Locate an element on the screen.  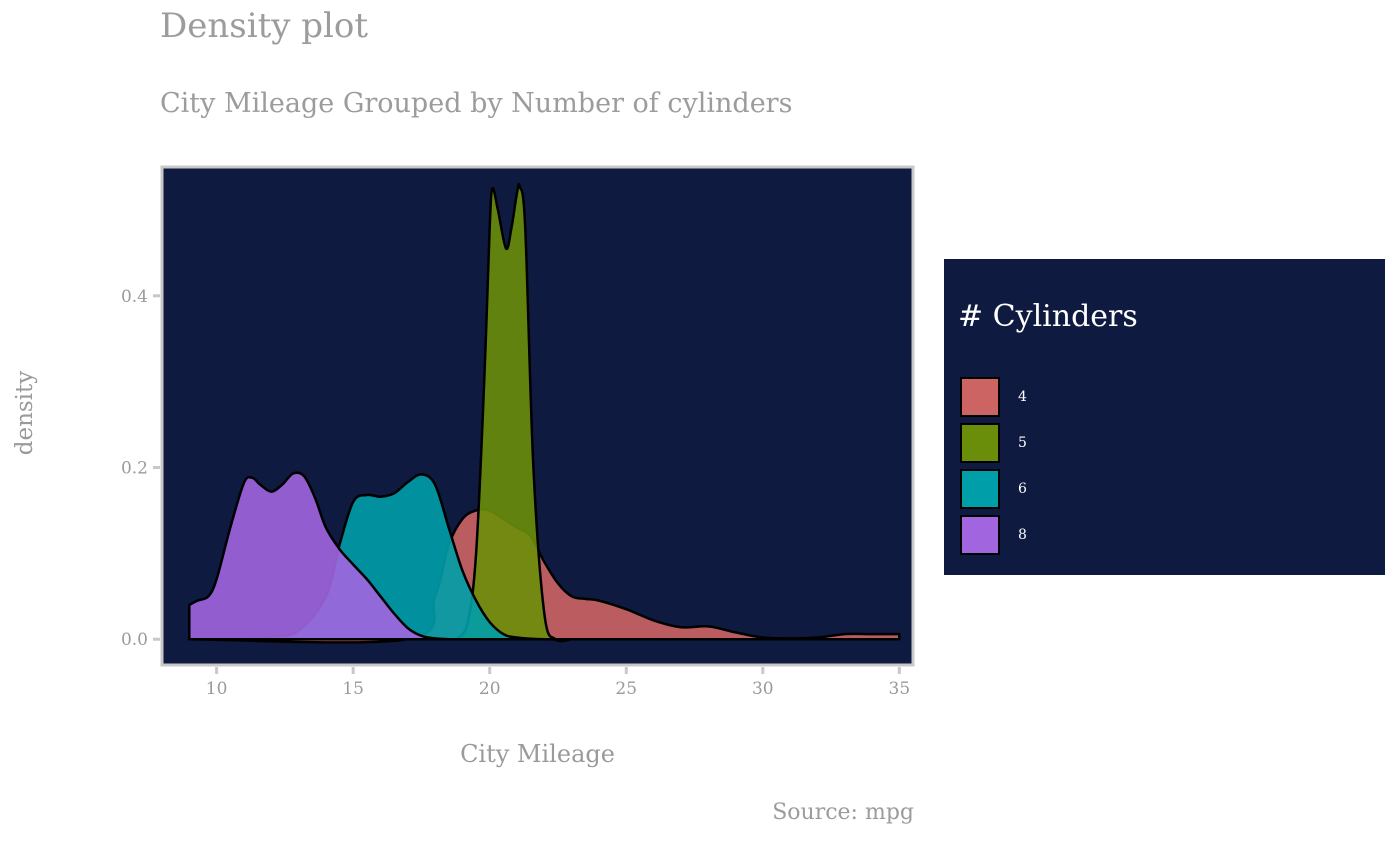
caption: Source: mpg is located at coordinates (843, 812).